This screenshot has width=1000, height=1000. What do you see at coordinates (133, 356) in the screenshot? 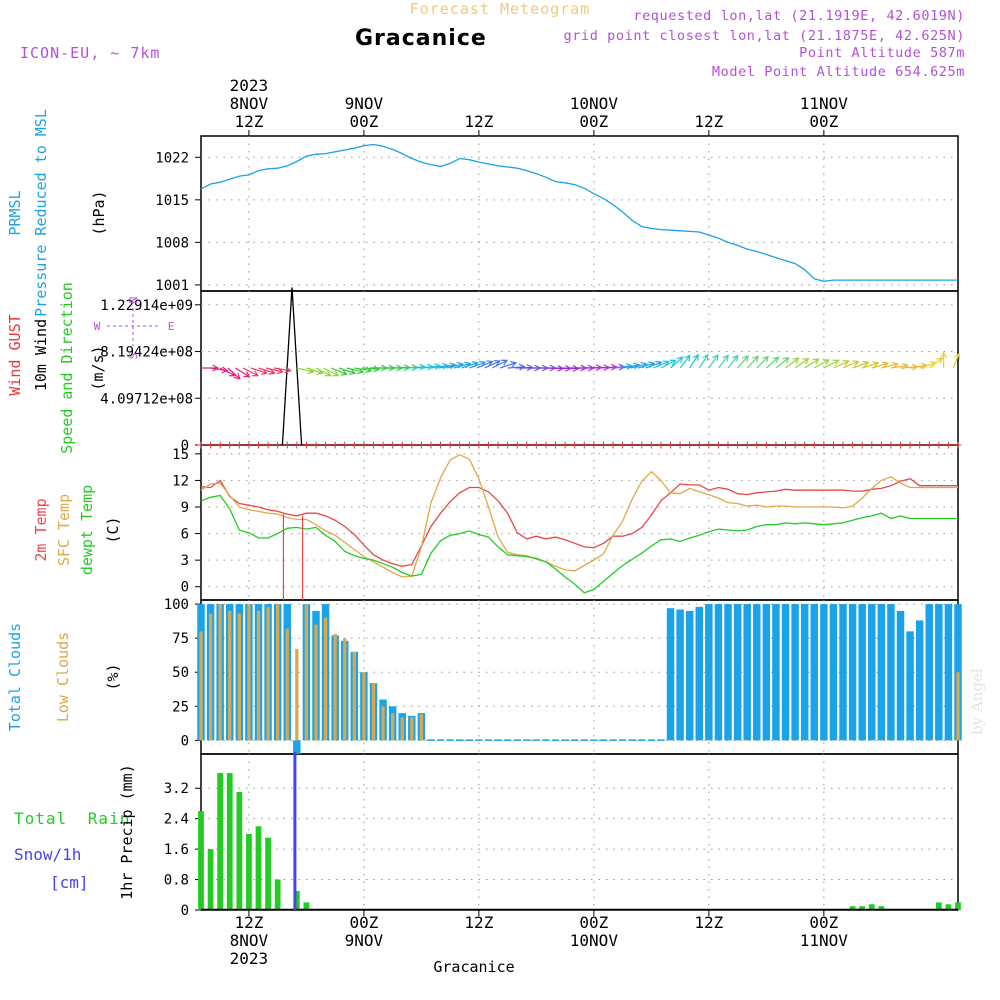
I see `compass-south: S` at bounding box center [133, 356].